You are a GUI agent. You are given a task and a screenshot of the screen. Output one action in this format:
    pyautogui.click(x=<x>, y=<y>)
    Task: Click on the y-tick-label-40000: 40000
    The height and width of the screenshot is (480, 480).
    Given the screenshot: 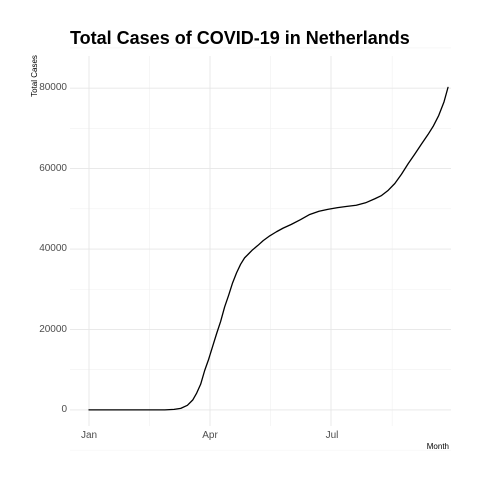 What is the action you would take?
    pyautogui.click(x=53, y=248)
    